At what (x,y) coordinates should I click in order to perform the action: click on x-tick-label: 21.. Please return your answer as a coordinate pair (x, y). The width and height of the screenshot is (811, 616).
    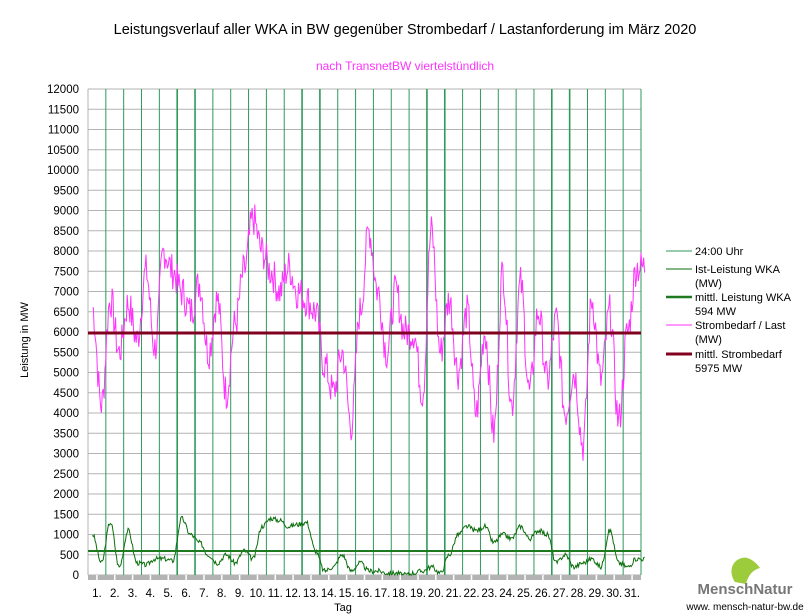
    Looking at the image, I should click on (454, 594).